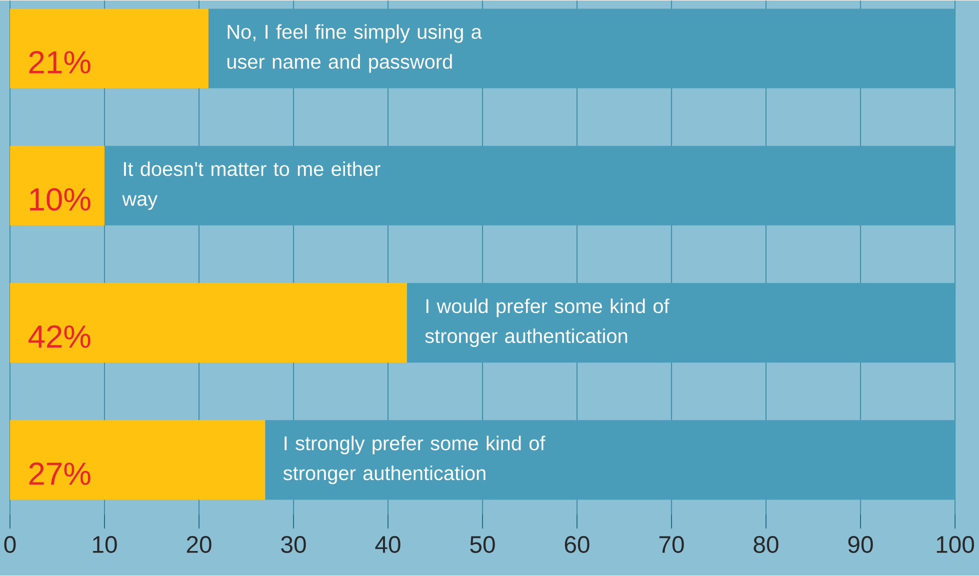 The image size is (979, 576). What do you see at coordinates (59, 62) in the screenshot?
I see `data-label: 21%` at bounding box center [59, 62].